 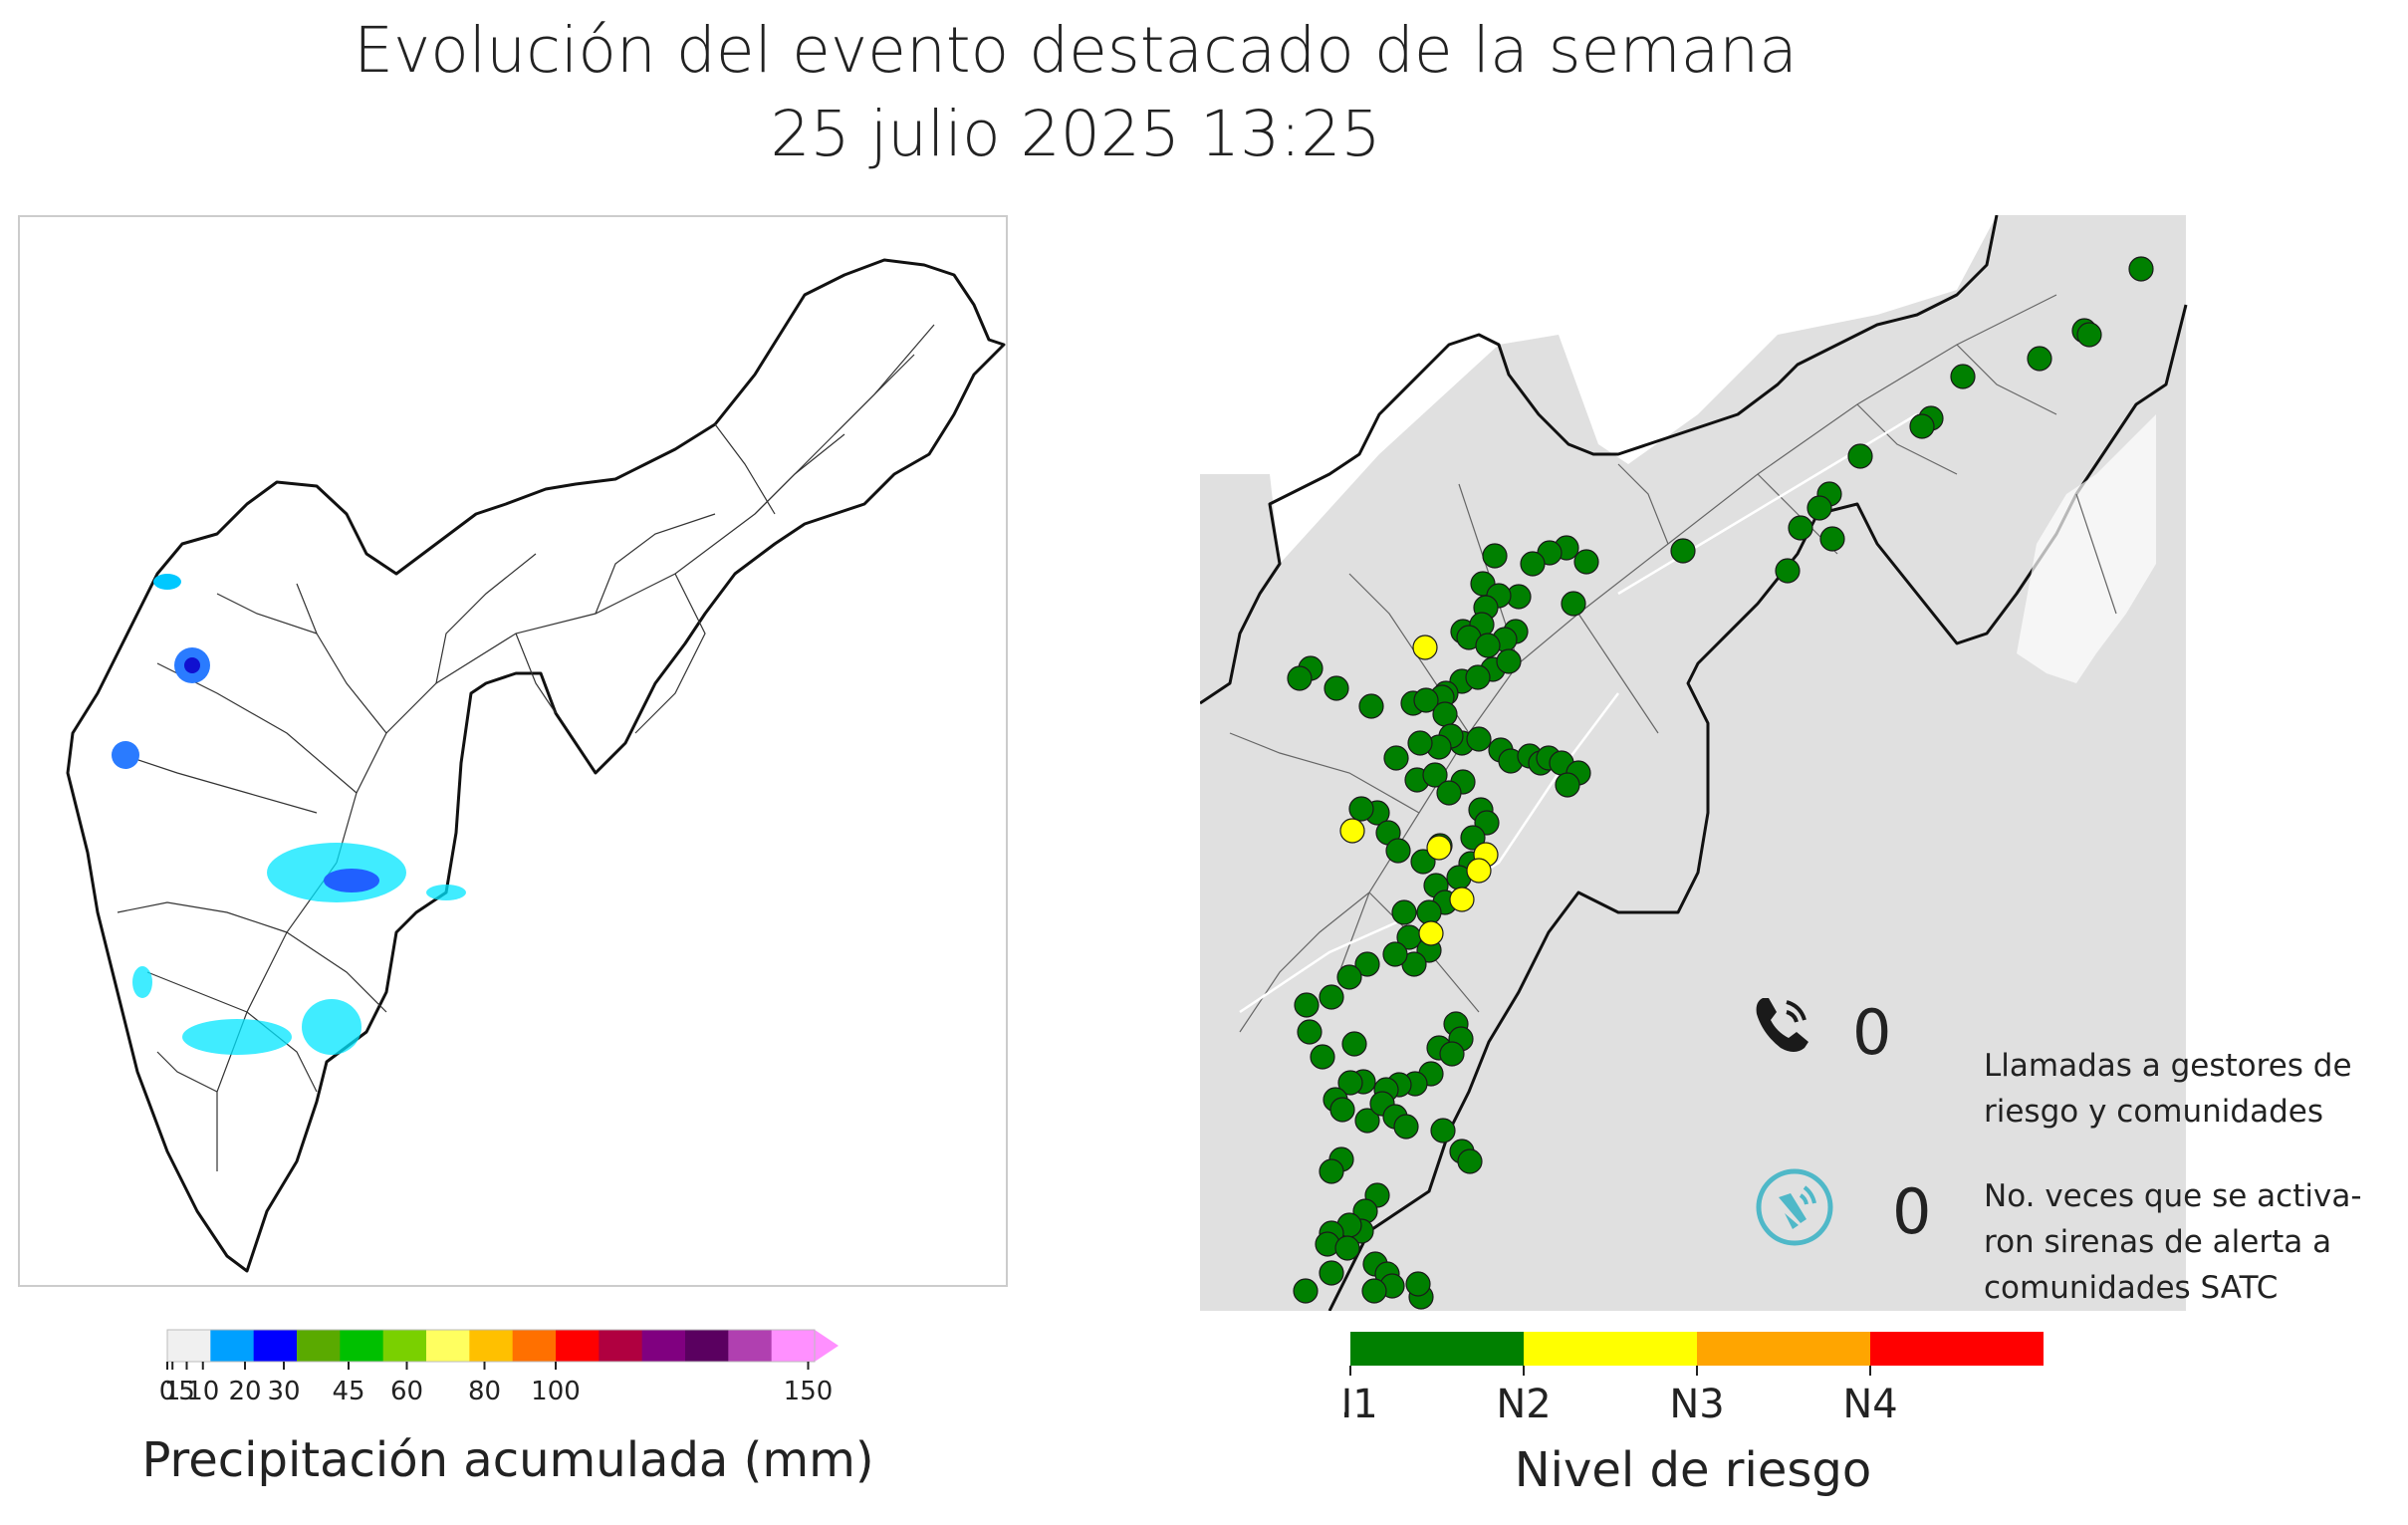 I want to click on colorbar-extend-arrow, so click(x=827, y=1346).